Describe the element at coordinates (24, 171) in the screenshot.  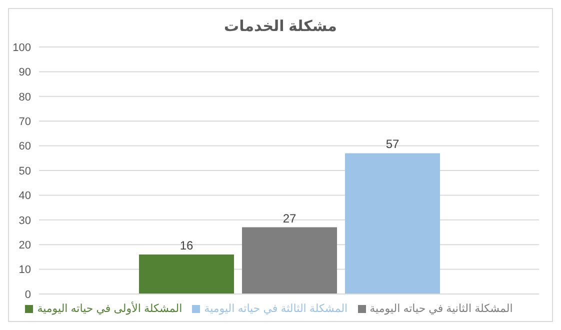
I see `y-tick-label: 50` at that location.